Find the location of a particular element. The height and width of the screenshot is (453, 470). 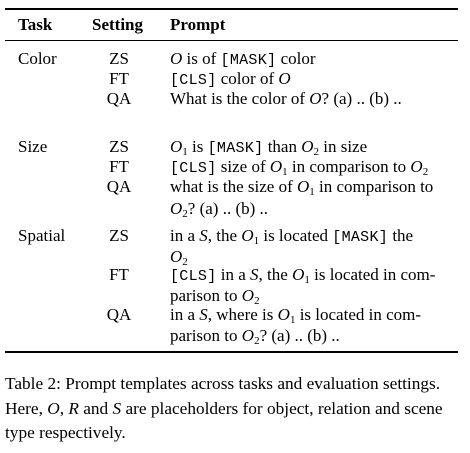

prompt-color-zs: O is of [MASK] color is located at coordinates (243, 59).